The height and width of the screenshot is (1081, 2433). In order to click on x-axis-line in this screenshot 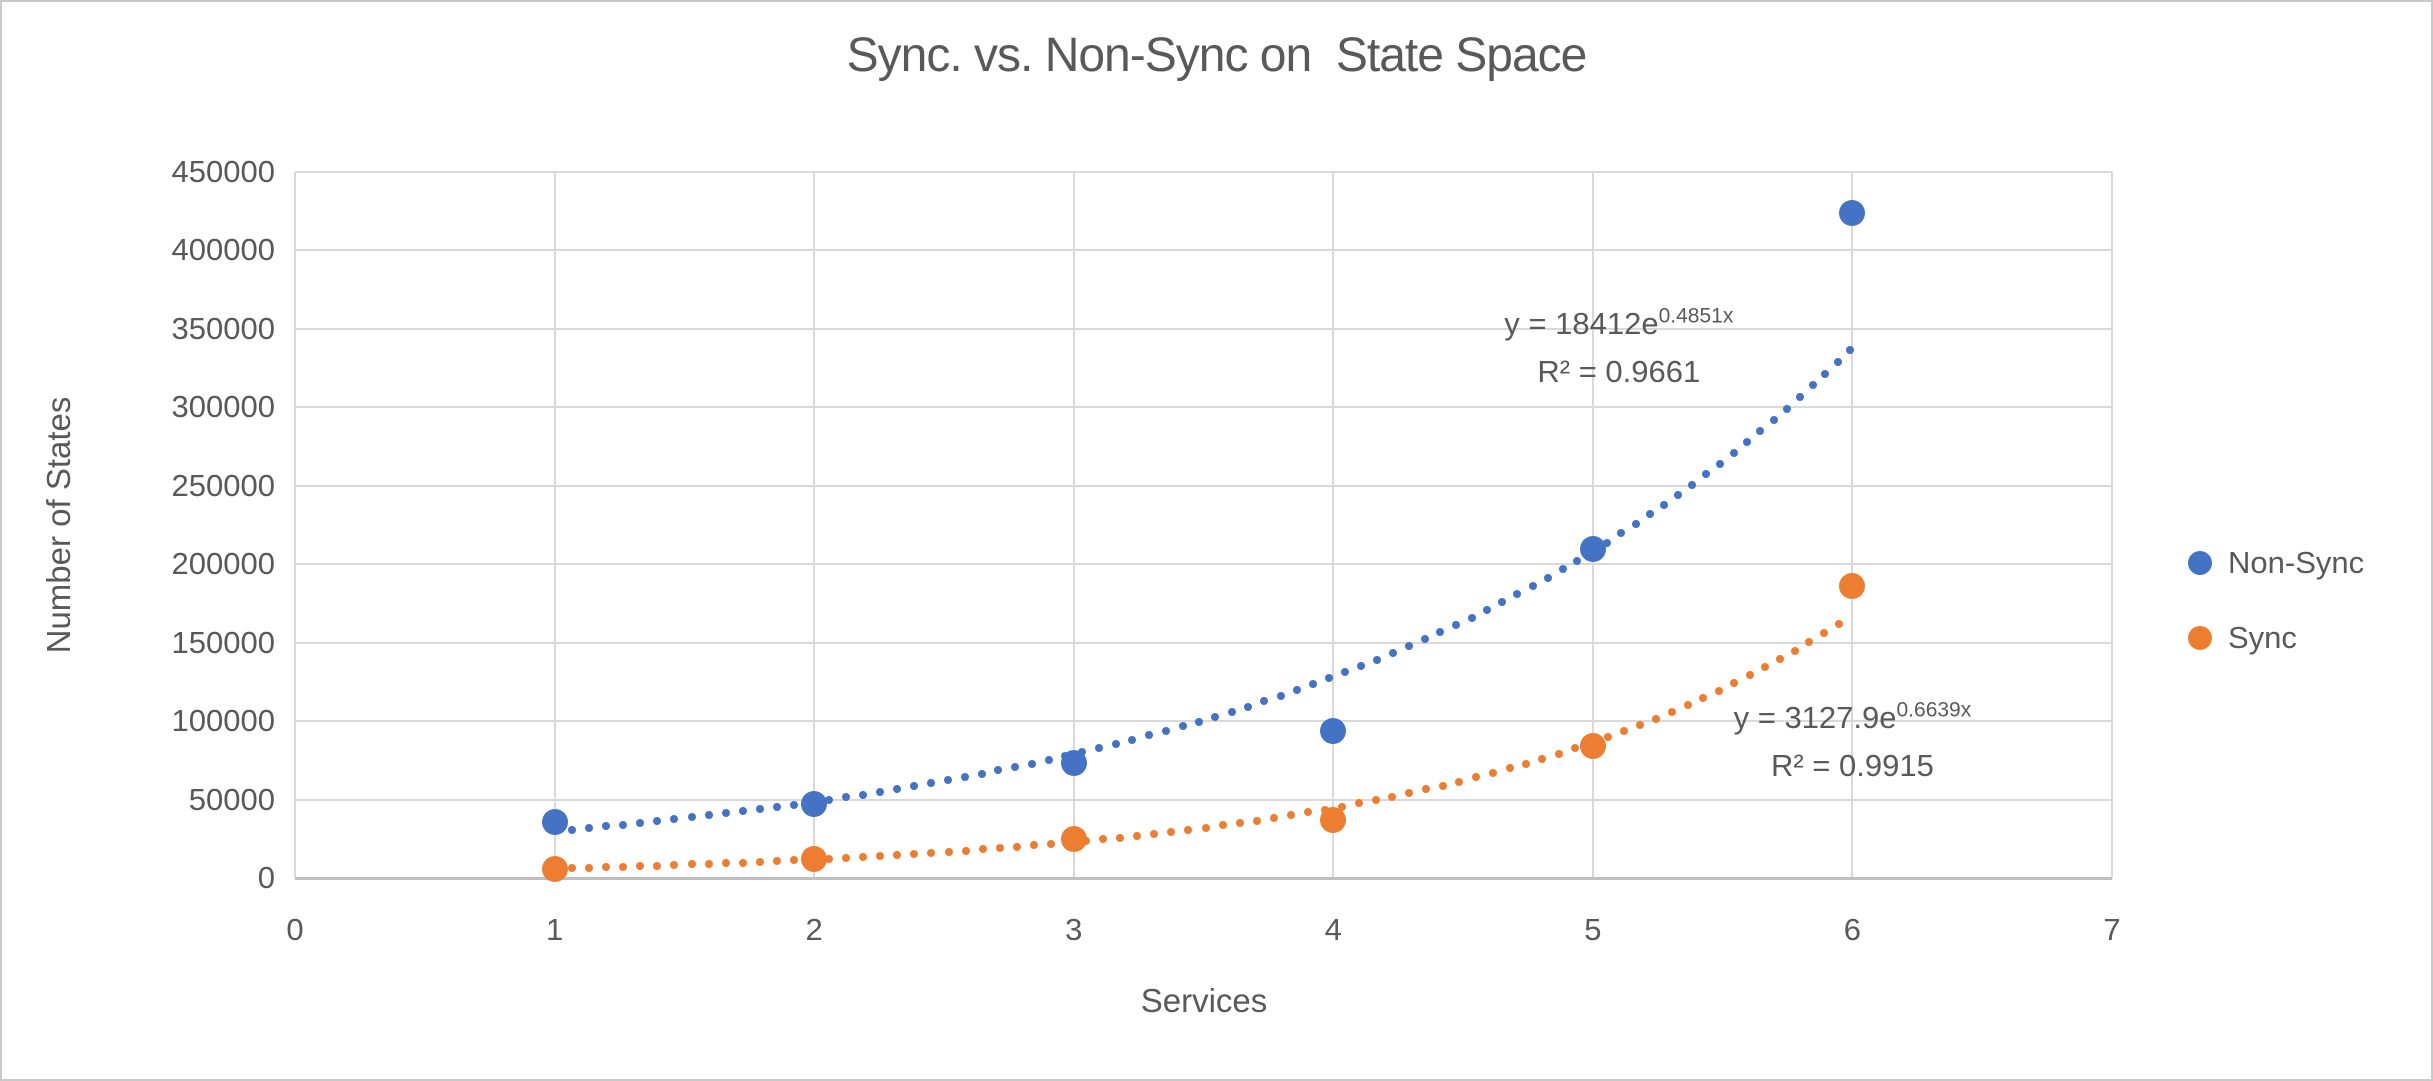, I will do `click(1203, 878)`.